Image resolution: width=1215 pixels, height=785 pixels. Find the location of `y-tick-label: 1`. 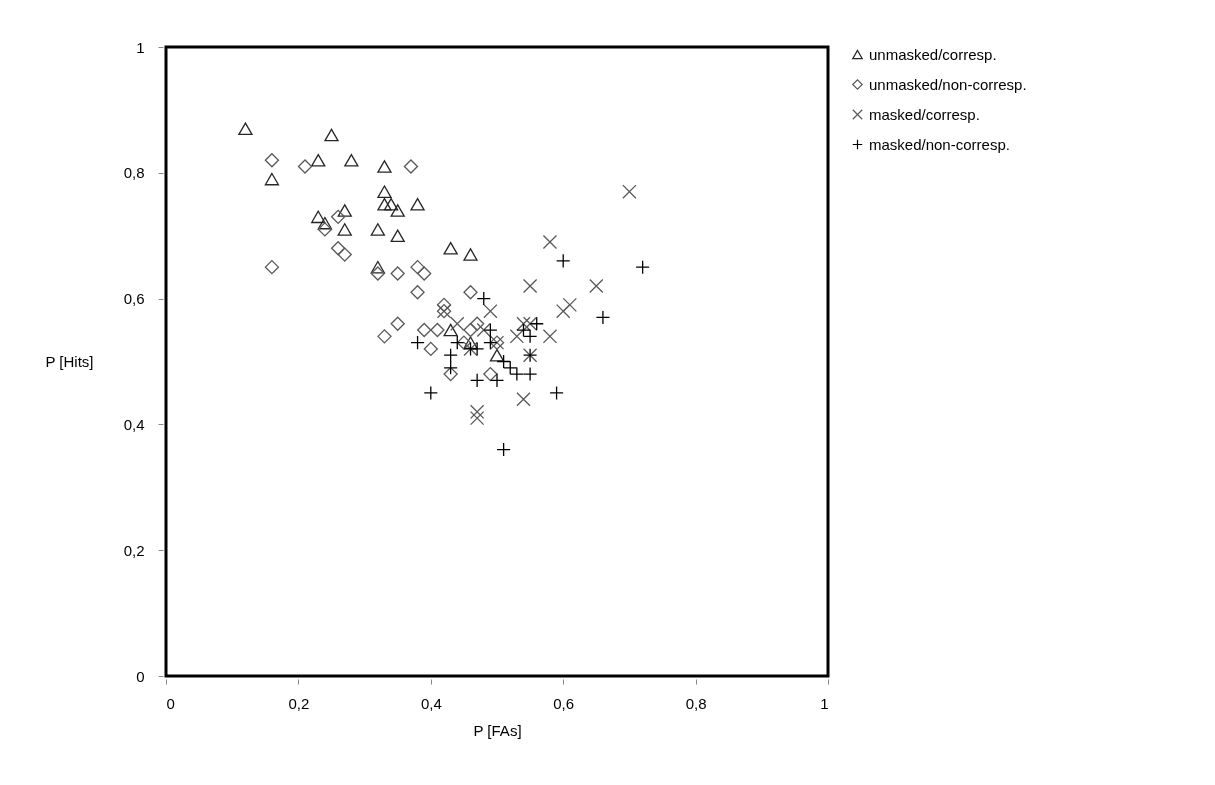

y-tick-label: 1 is located at coordinates (140, 47).